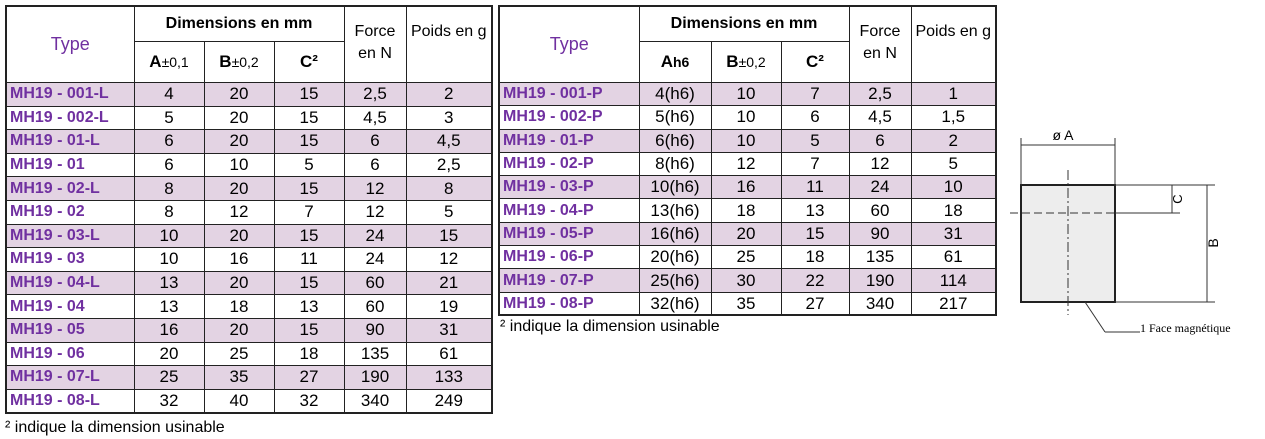 The width and height of the screenshot is (1265, 439). I want to click on row: MH19 - 01 6 10 5 6 2,5, so click(249, 165).